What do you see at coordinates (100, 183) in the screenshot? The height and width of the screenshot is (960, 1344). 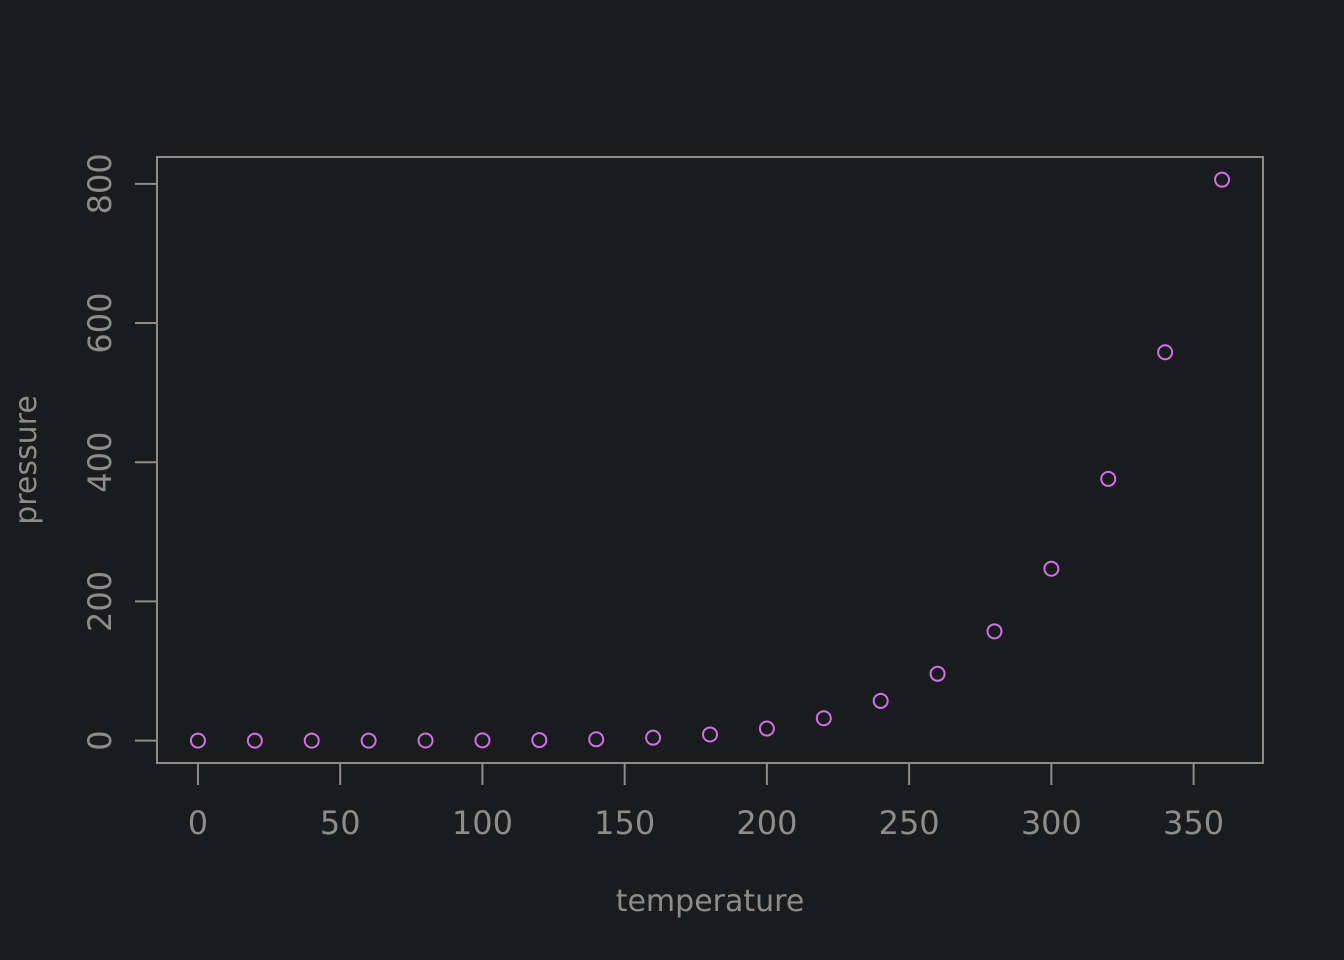 I see `y-tick-label: 800` at bounding box center [100, 183].